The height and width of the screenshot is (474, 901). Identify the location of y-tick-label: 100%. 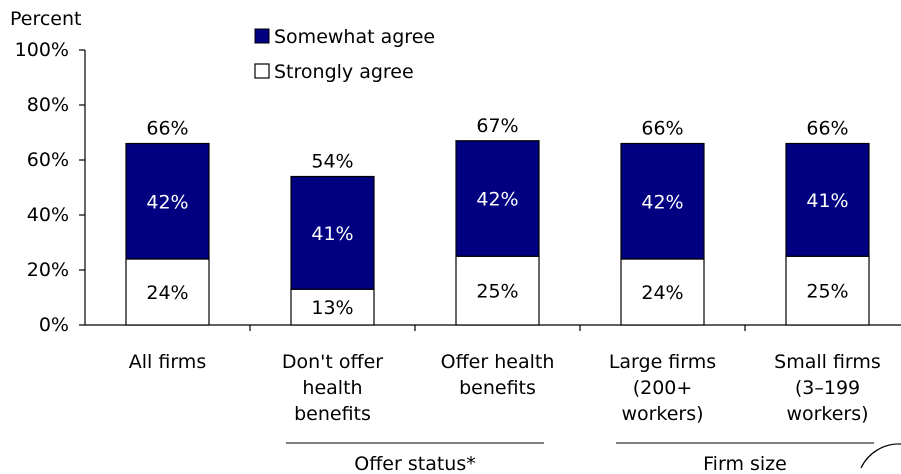
(42, 50).